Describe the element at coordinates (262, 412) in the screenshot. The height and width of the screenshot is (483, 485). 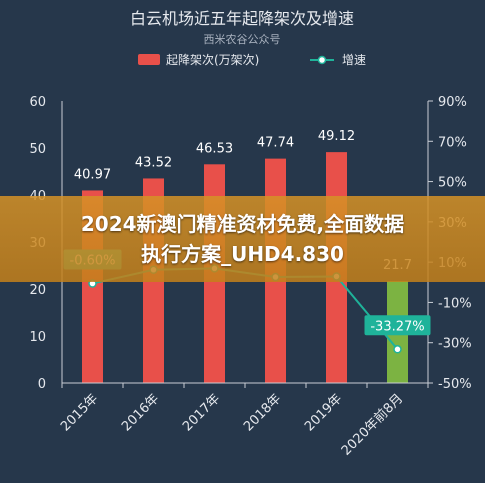
I see `x-tick-label: 2018年` at that location.